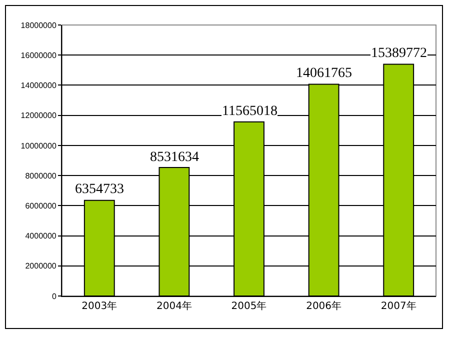 The height and width of the screenshot is (339, 450). Describe the element at coordinates (38, 55) in the screenshot. I see `y-tick-label: 16000000` at that location.